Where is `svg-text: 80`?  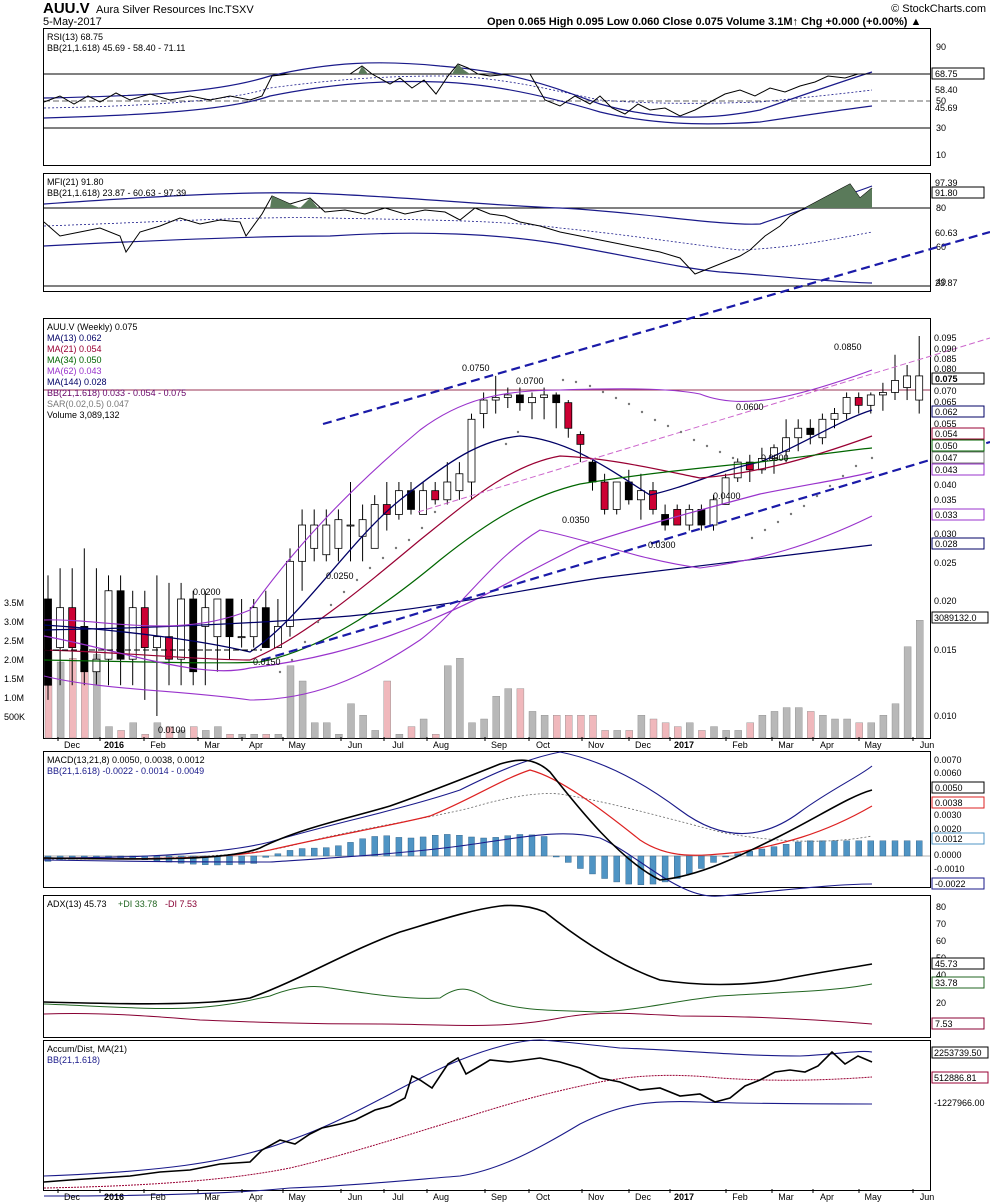
svg-text: 80 is located at coordinates (941, 208).